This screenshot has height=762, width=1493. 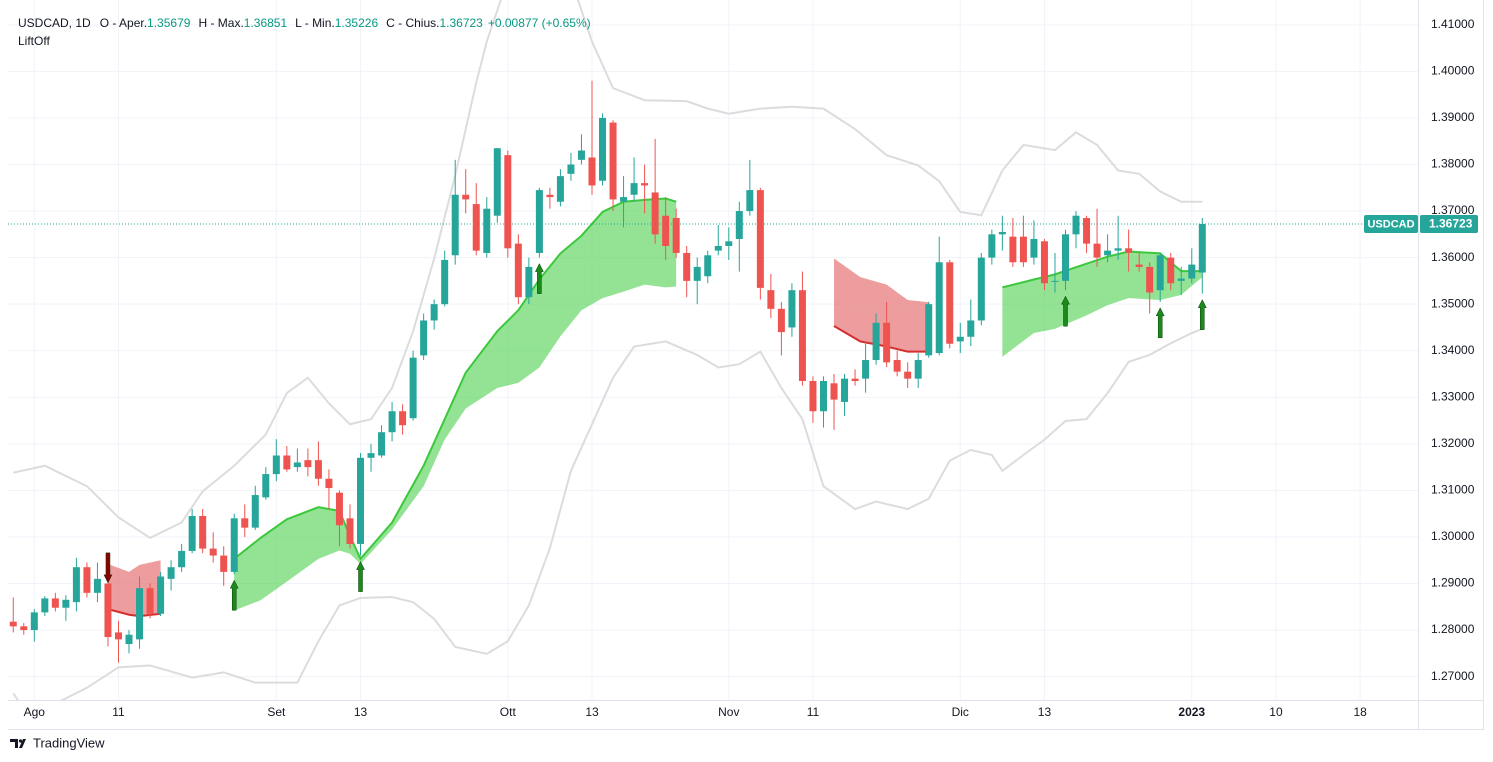 I want to click on ohlc-label: C - Chius., so click(x=412, y=23).